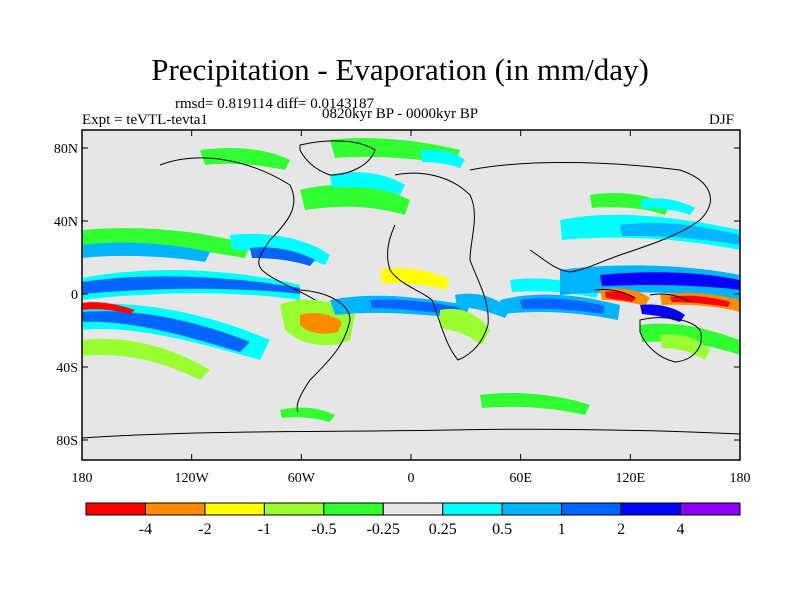  Describe the element at coordinates (520, 478) in the screenshot. I see `lon-tick-label: 60E` at that location.